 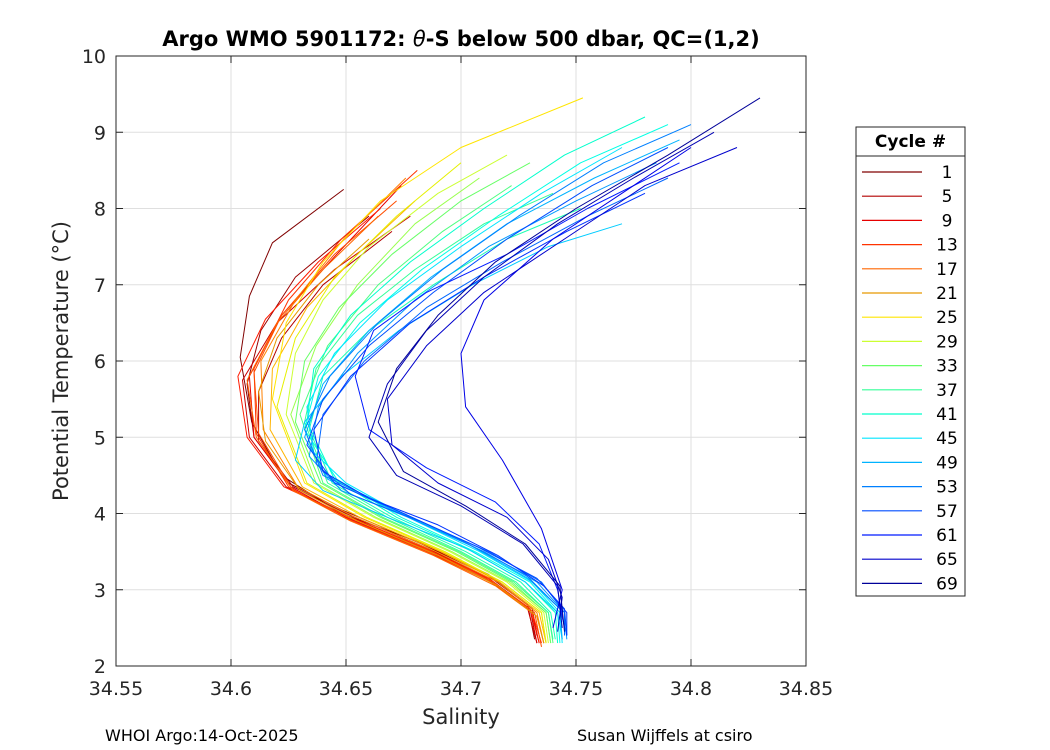 What do you see at coordinates (461, 689) in the screenshot?
I see `x-tick-label: 34.7` at bounding box center [461, 689].